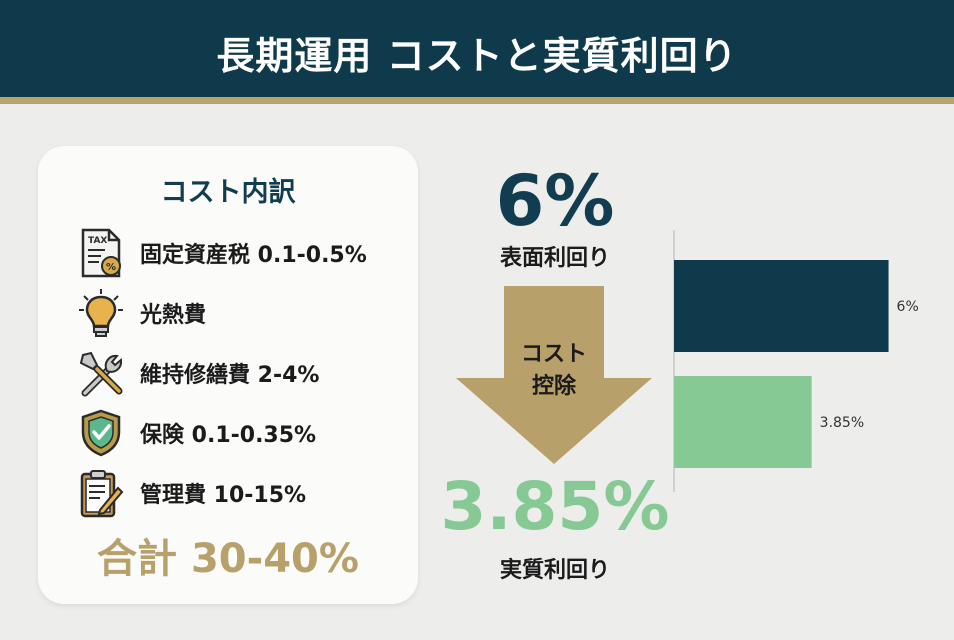 Image resolution: width=954 pixels, height=640 pixels. I want to click on cost-item-label: 光熱費, so click(173, 315).